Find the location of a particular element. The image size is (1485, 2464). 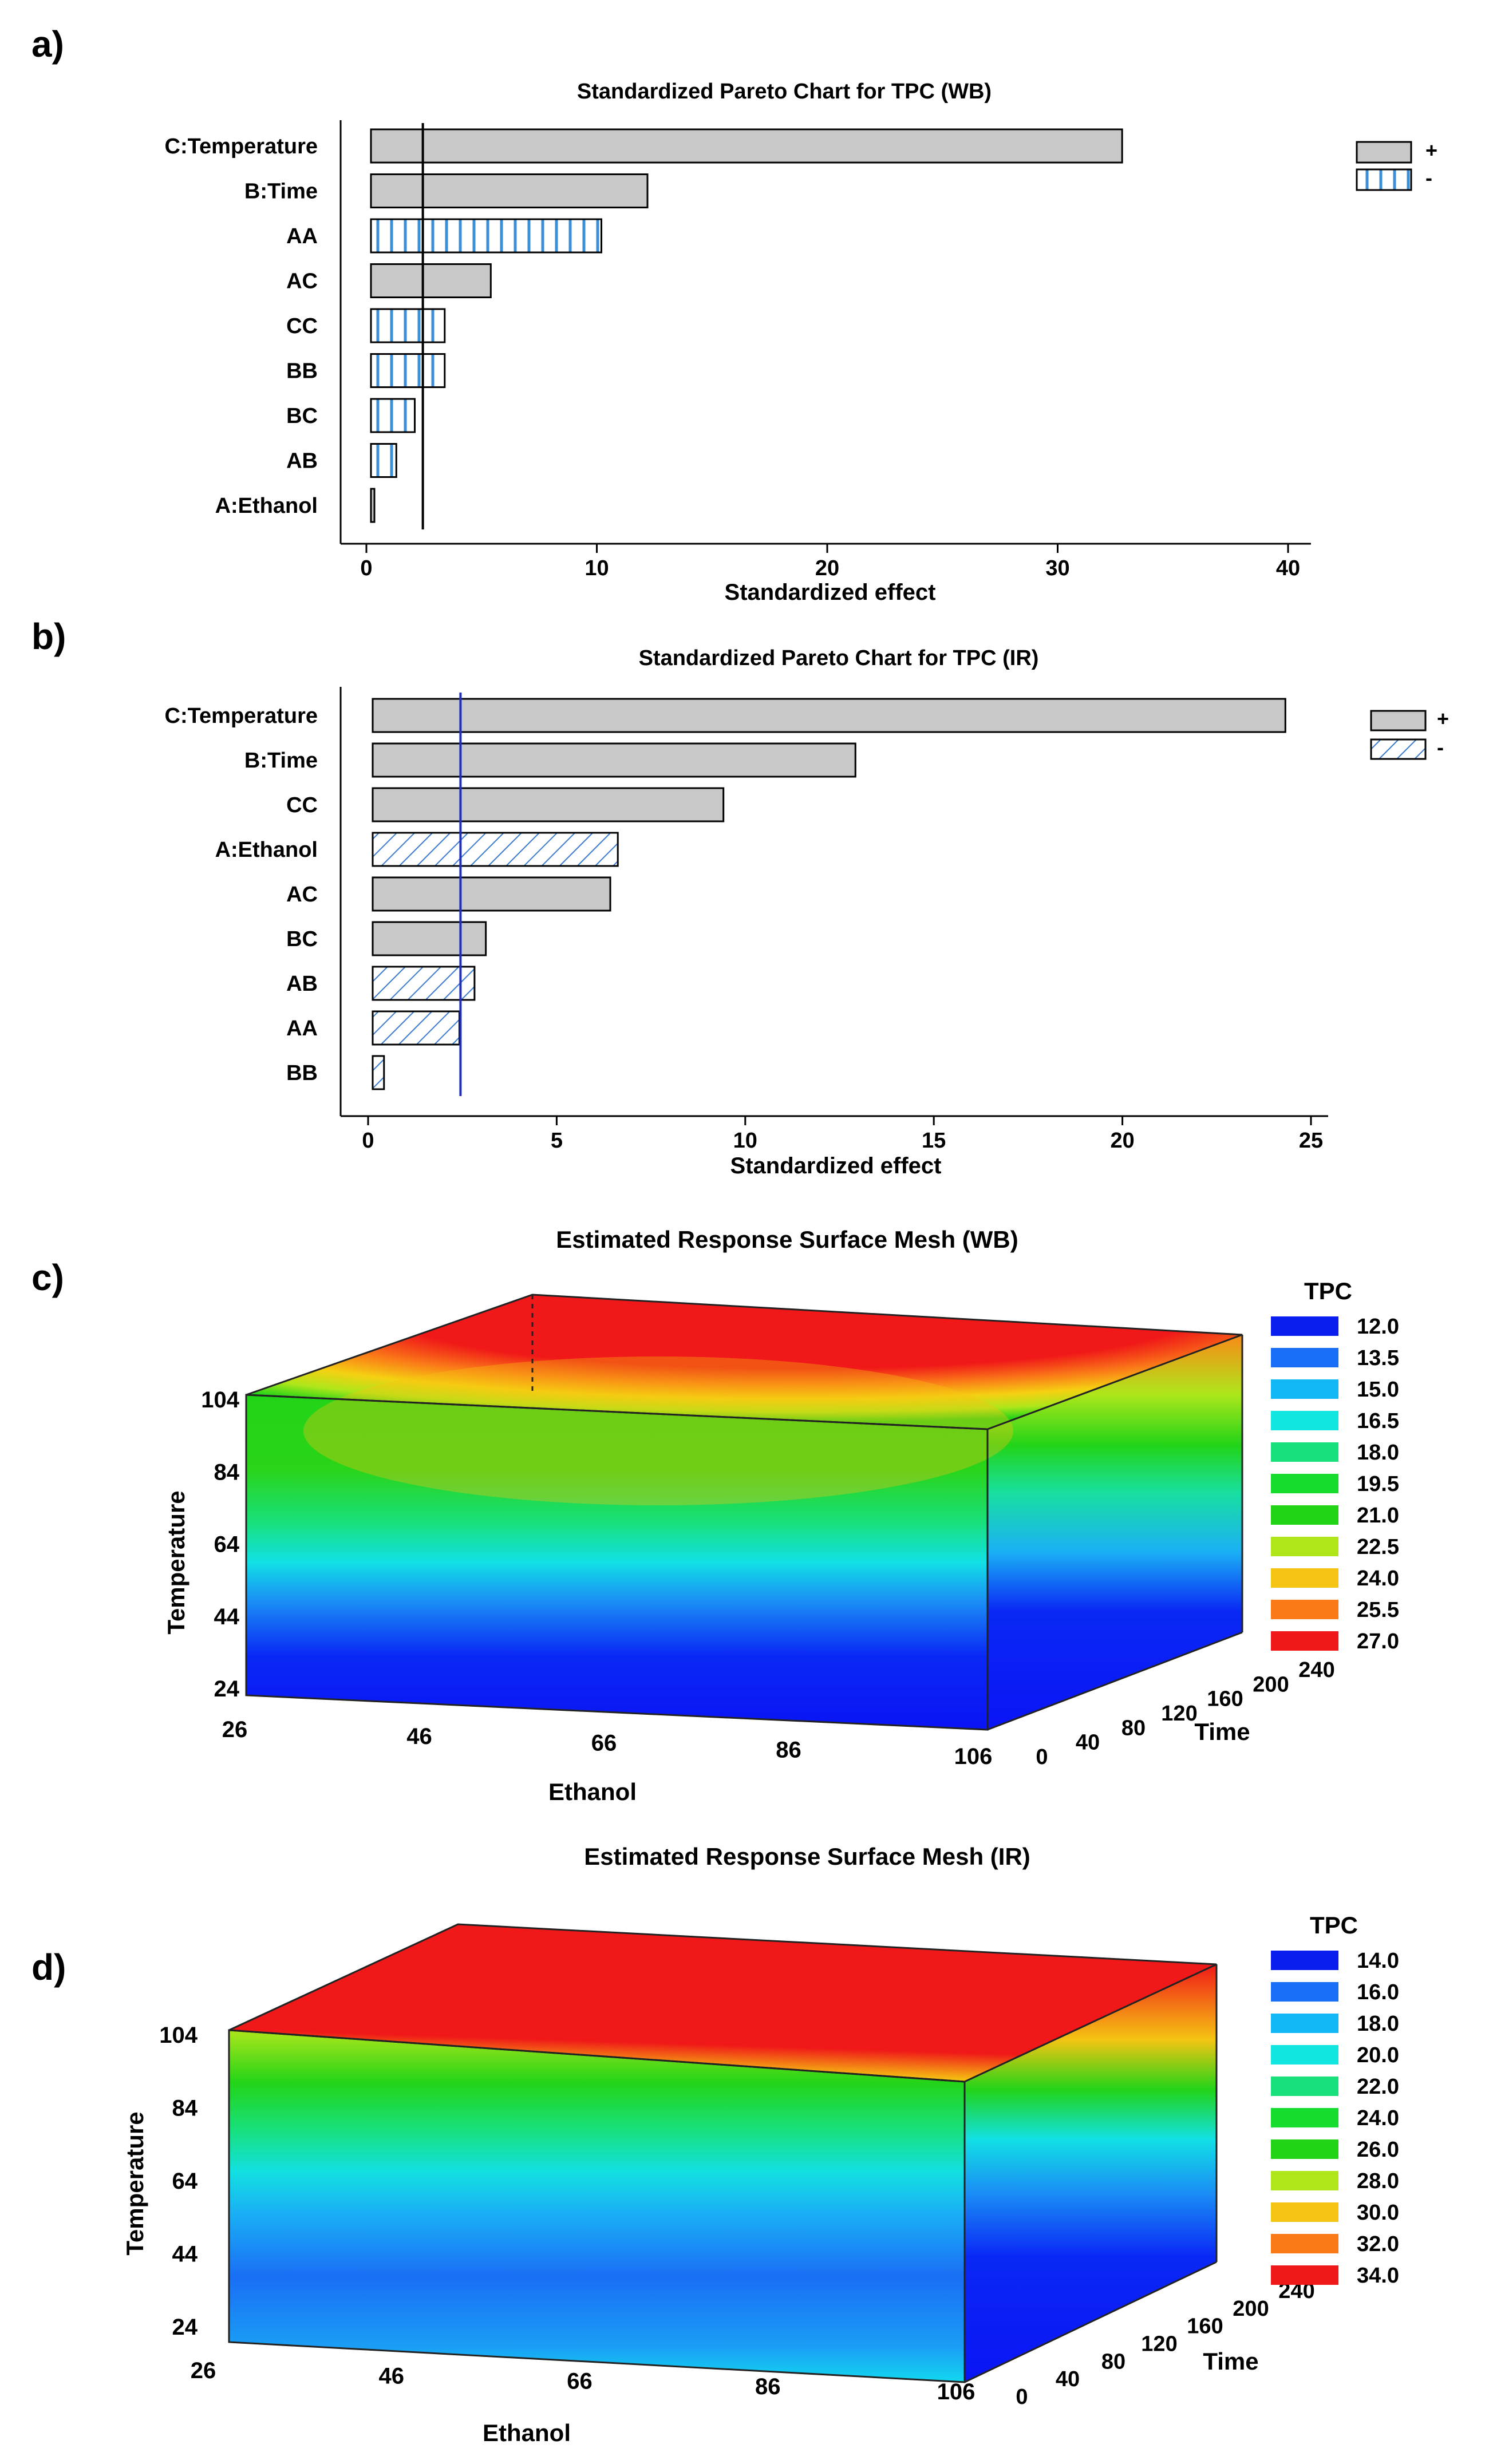

bar-b-time is located at coordinates (509, 190).